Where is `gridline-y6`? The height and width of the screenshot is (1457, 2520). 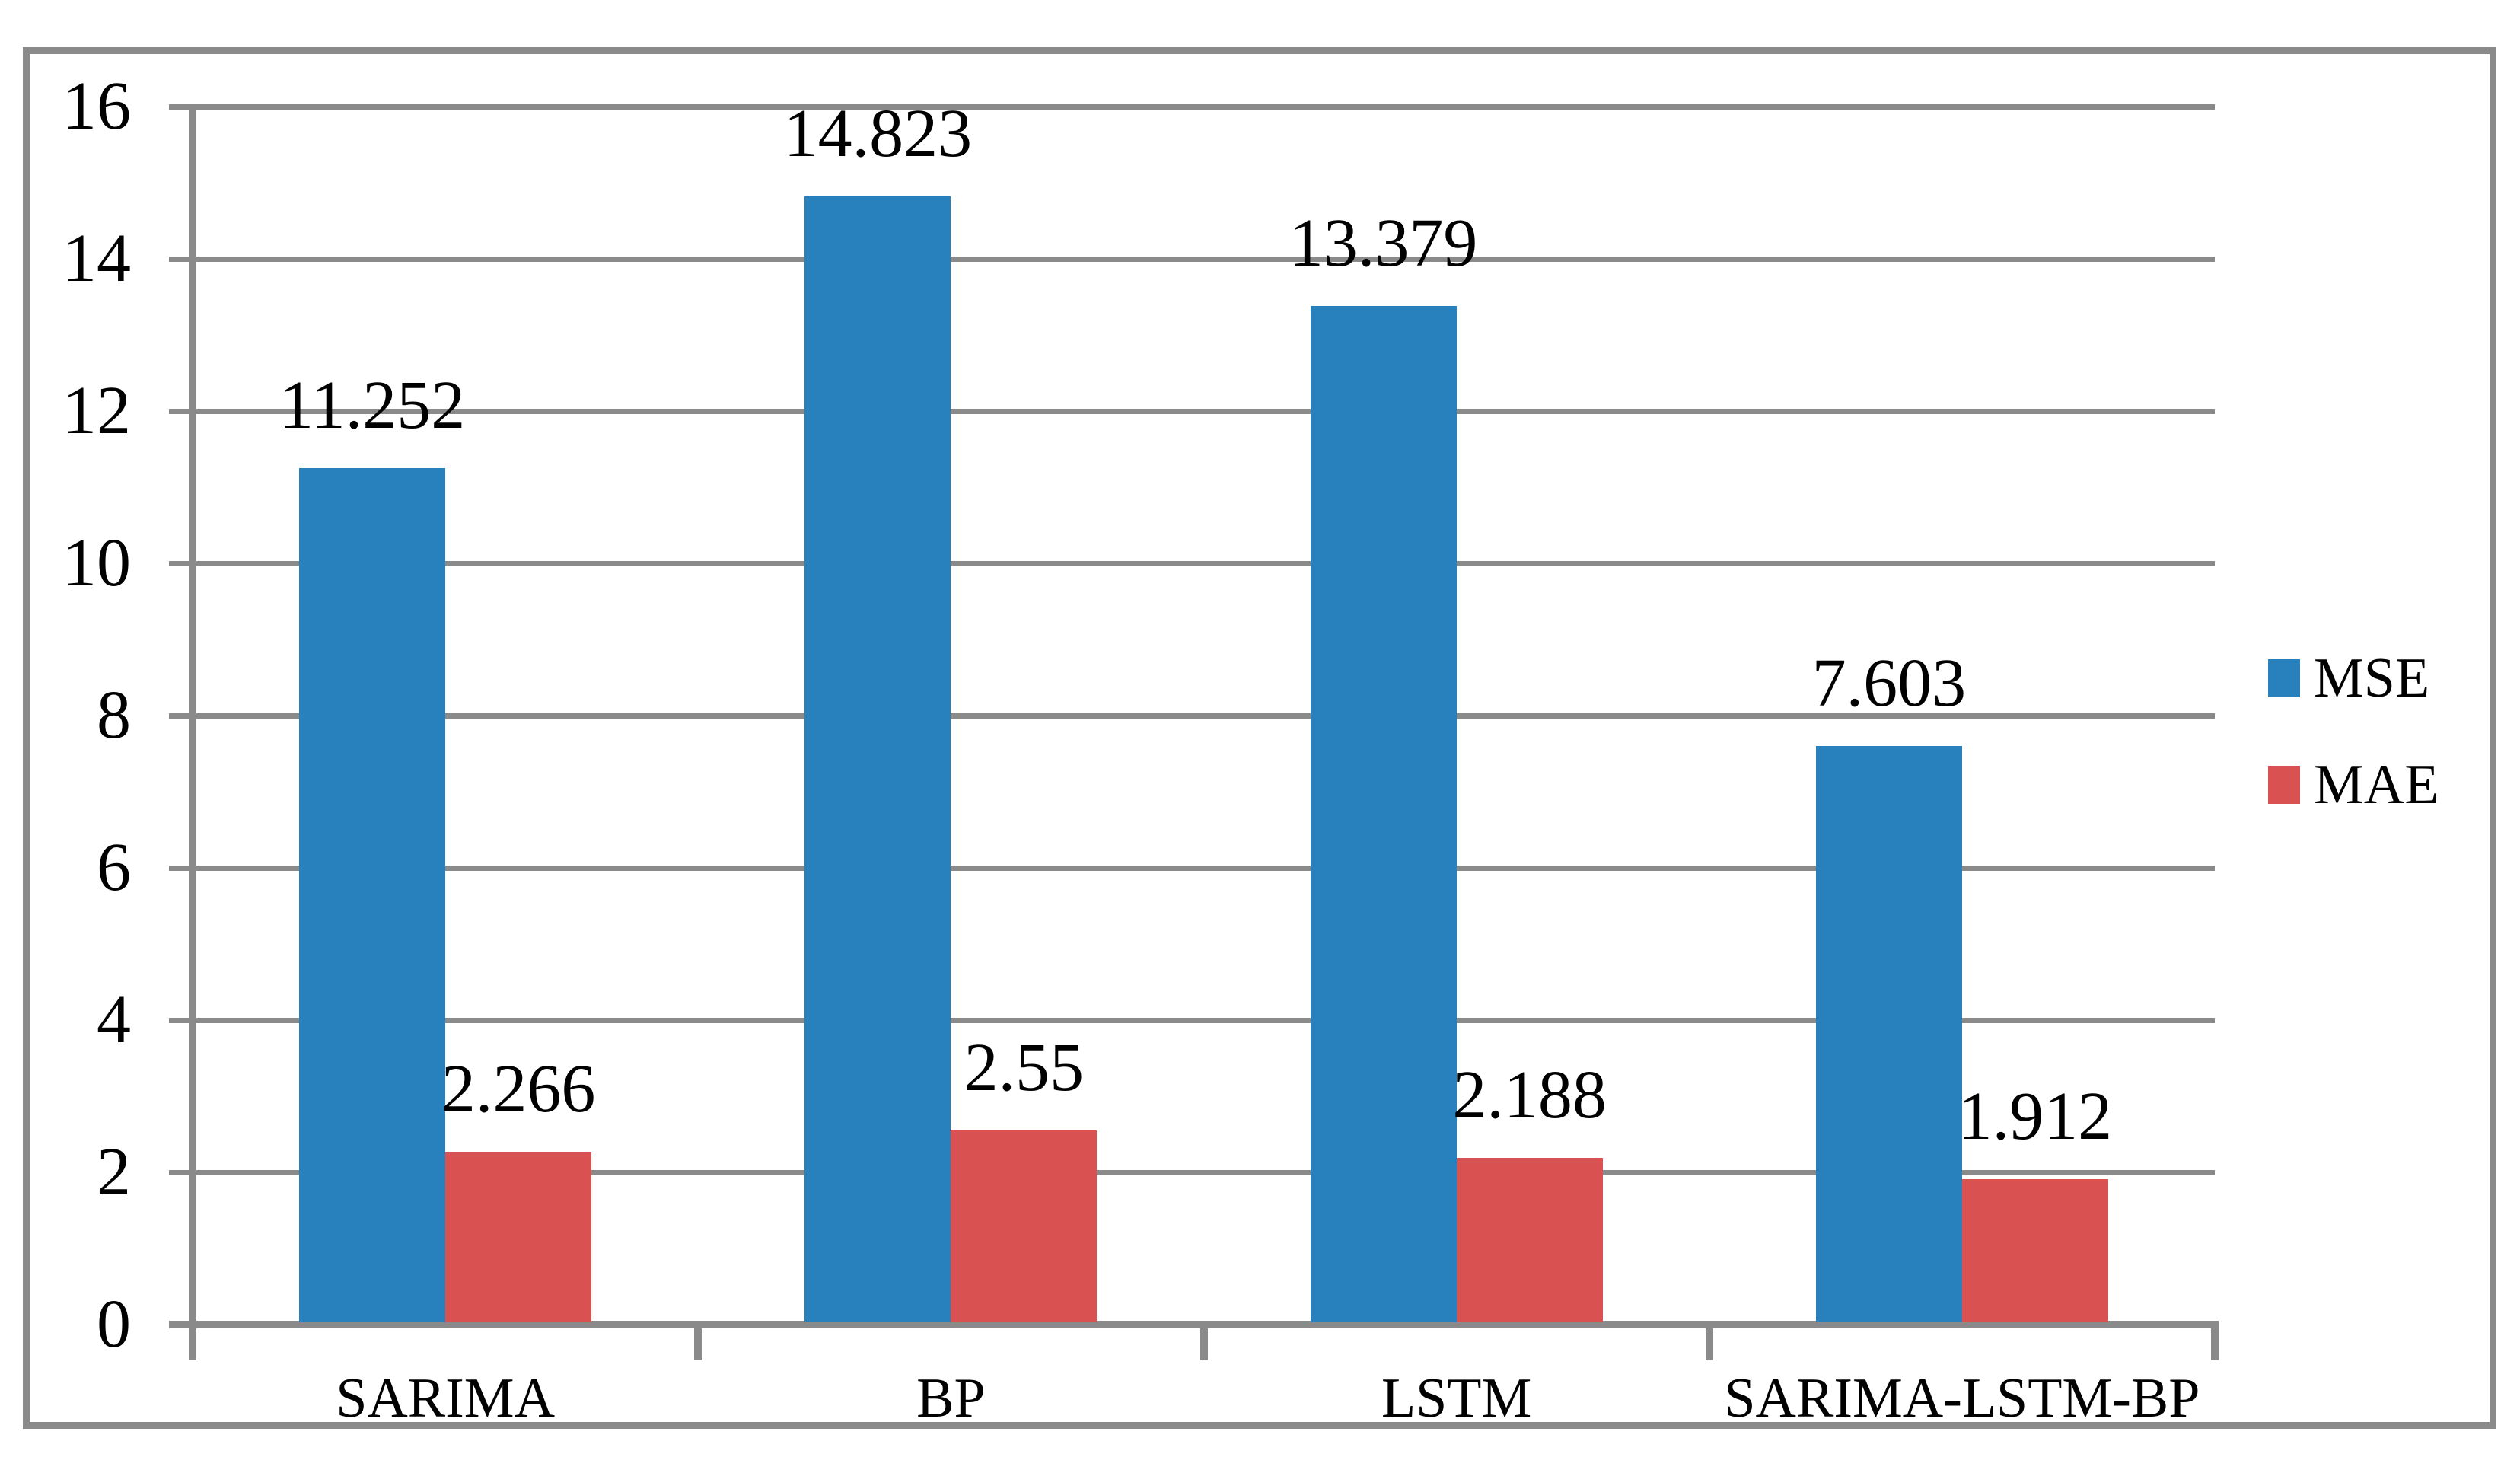
gridline-y6 is located at coordinates (1192, 868).